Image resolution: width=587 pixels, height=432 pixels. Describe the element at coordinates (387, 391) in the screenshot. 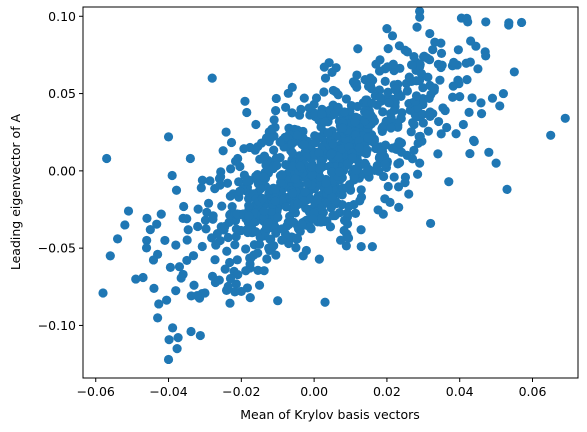

I see `x-tick-label: 0.02` at that location.